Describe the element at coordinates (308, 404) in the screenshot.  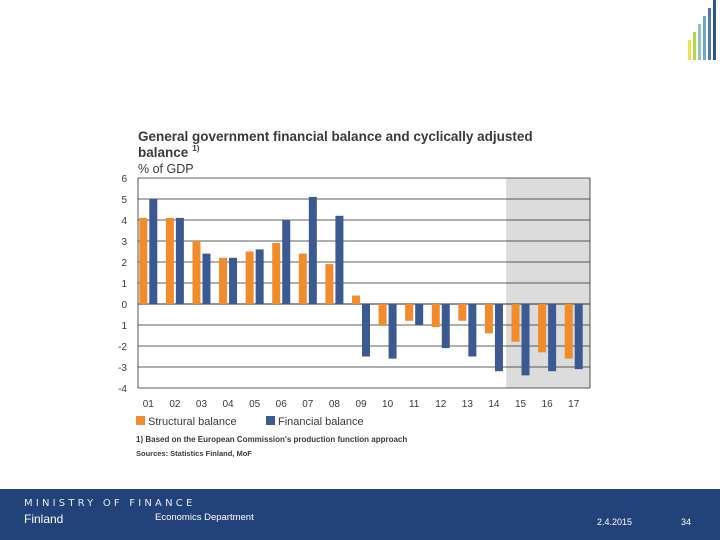
I see `x-tick-label: 07` at that location.